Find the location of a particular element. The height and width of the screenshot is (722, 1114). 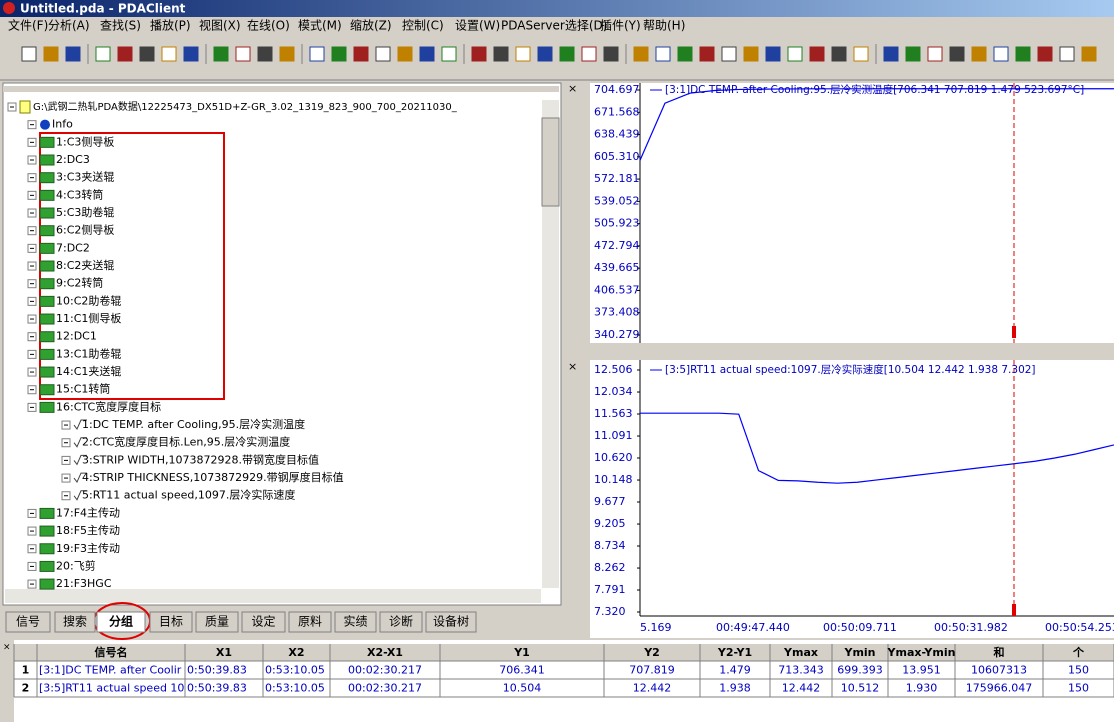

tab-label: 搜索 is located at coordinates (75, 621).